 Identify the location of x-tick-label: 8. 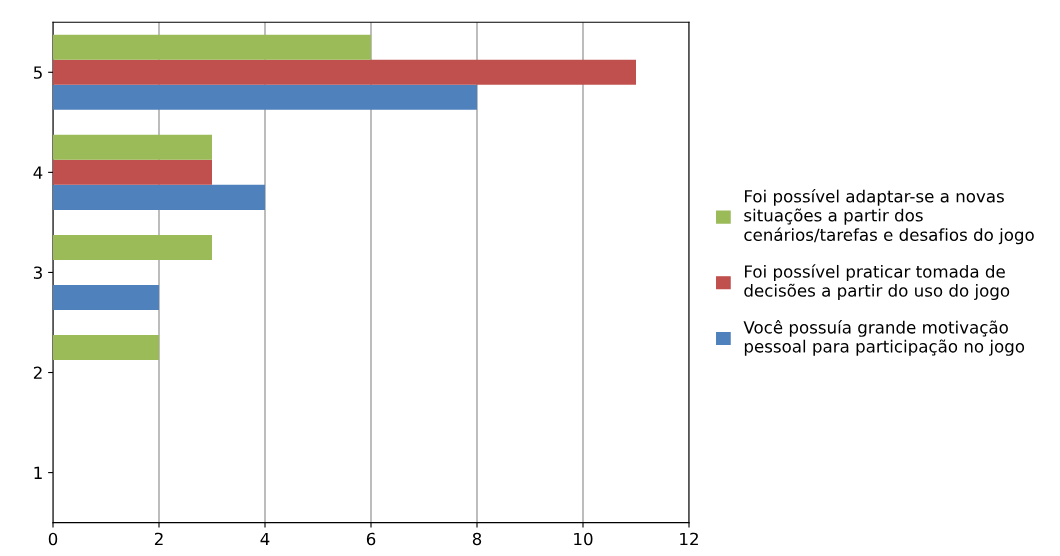
(477, 539).